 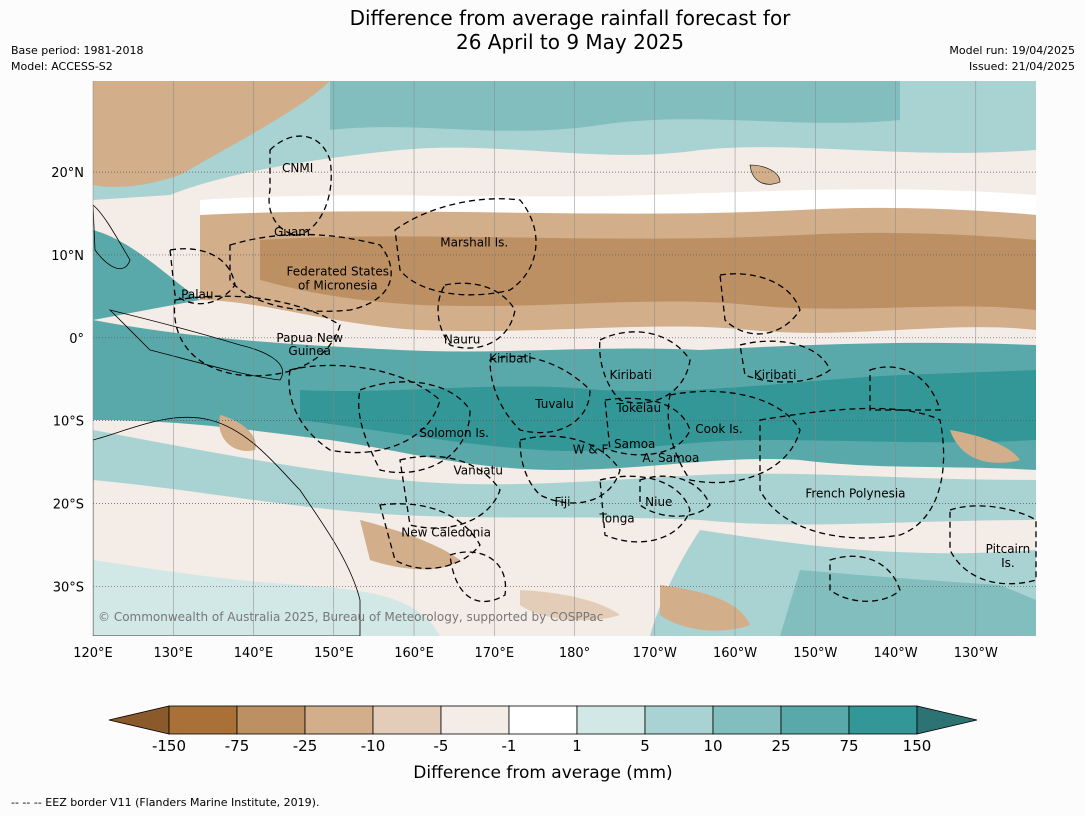 I want to click on lon-tick-label: 180°, so click(x=574, y=653).